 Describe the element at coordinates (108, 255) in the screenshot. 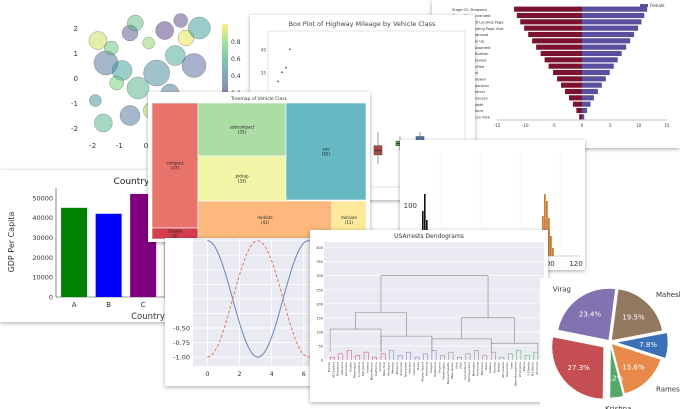

I see `bar` at that location.